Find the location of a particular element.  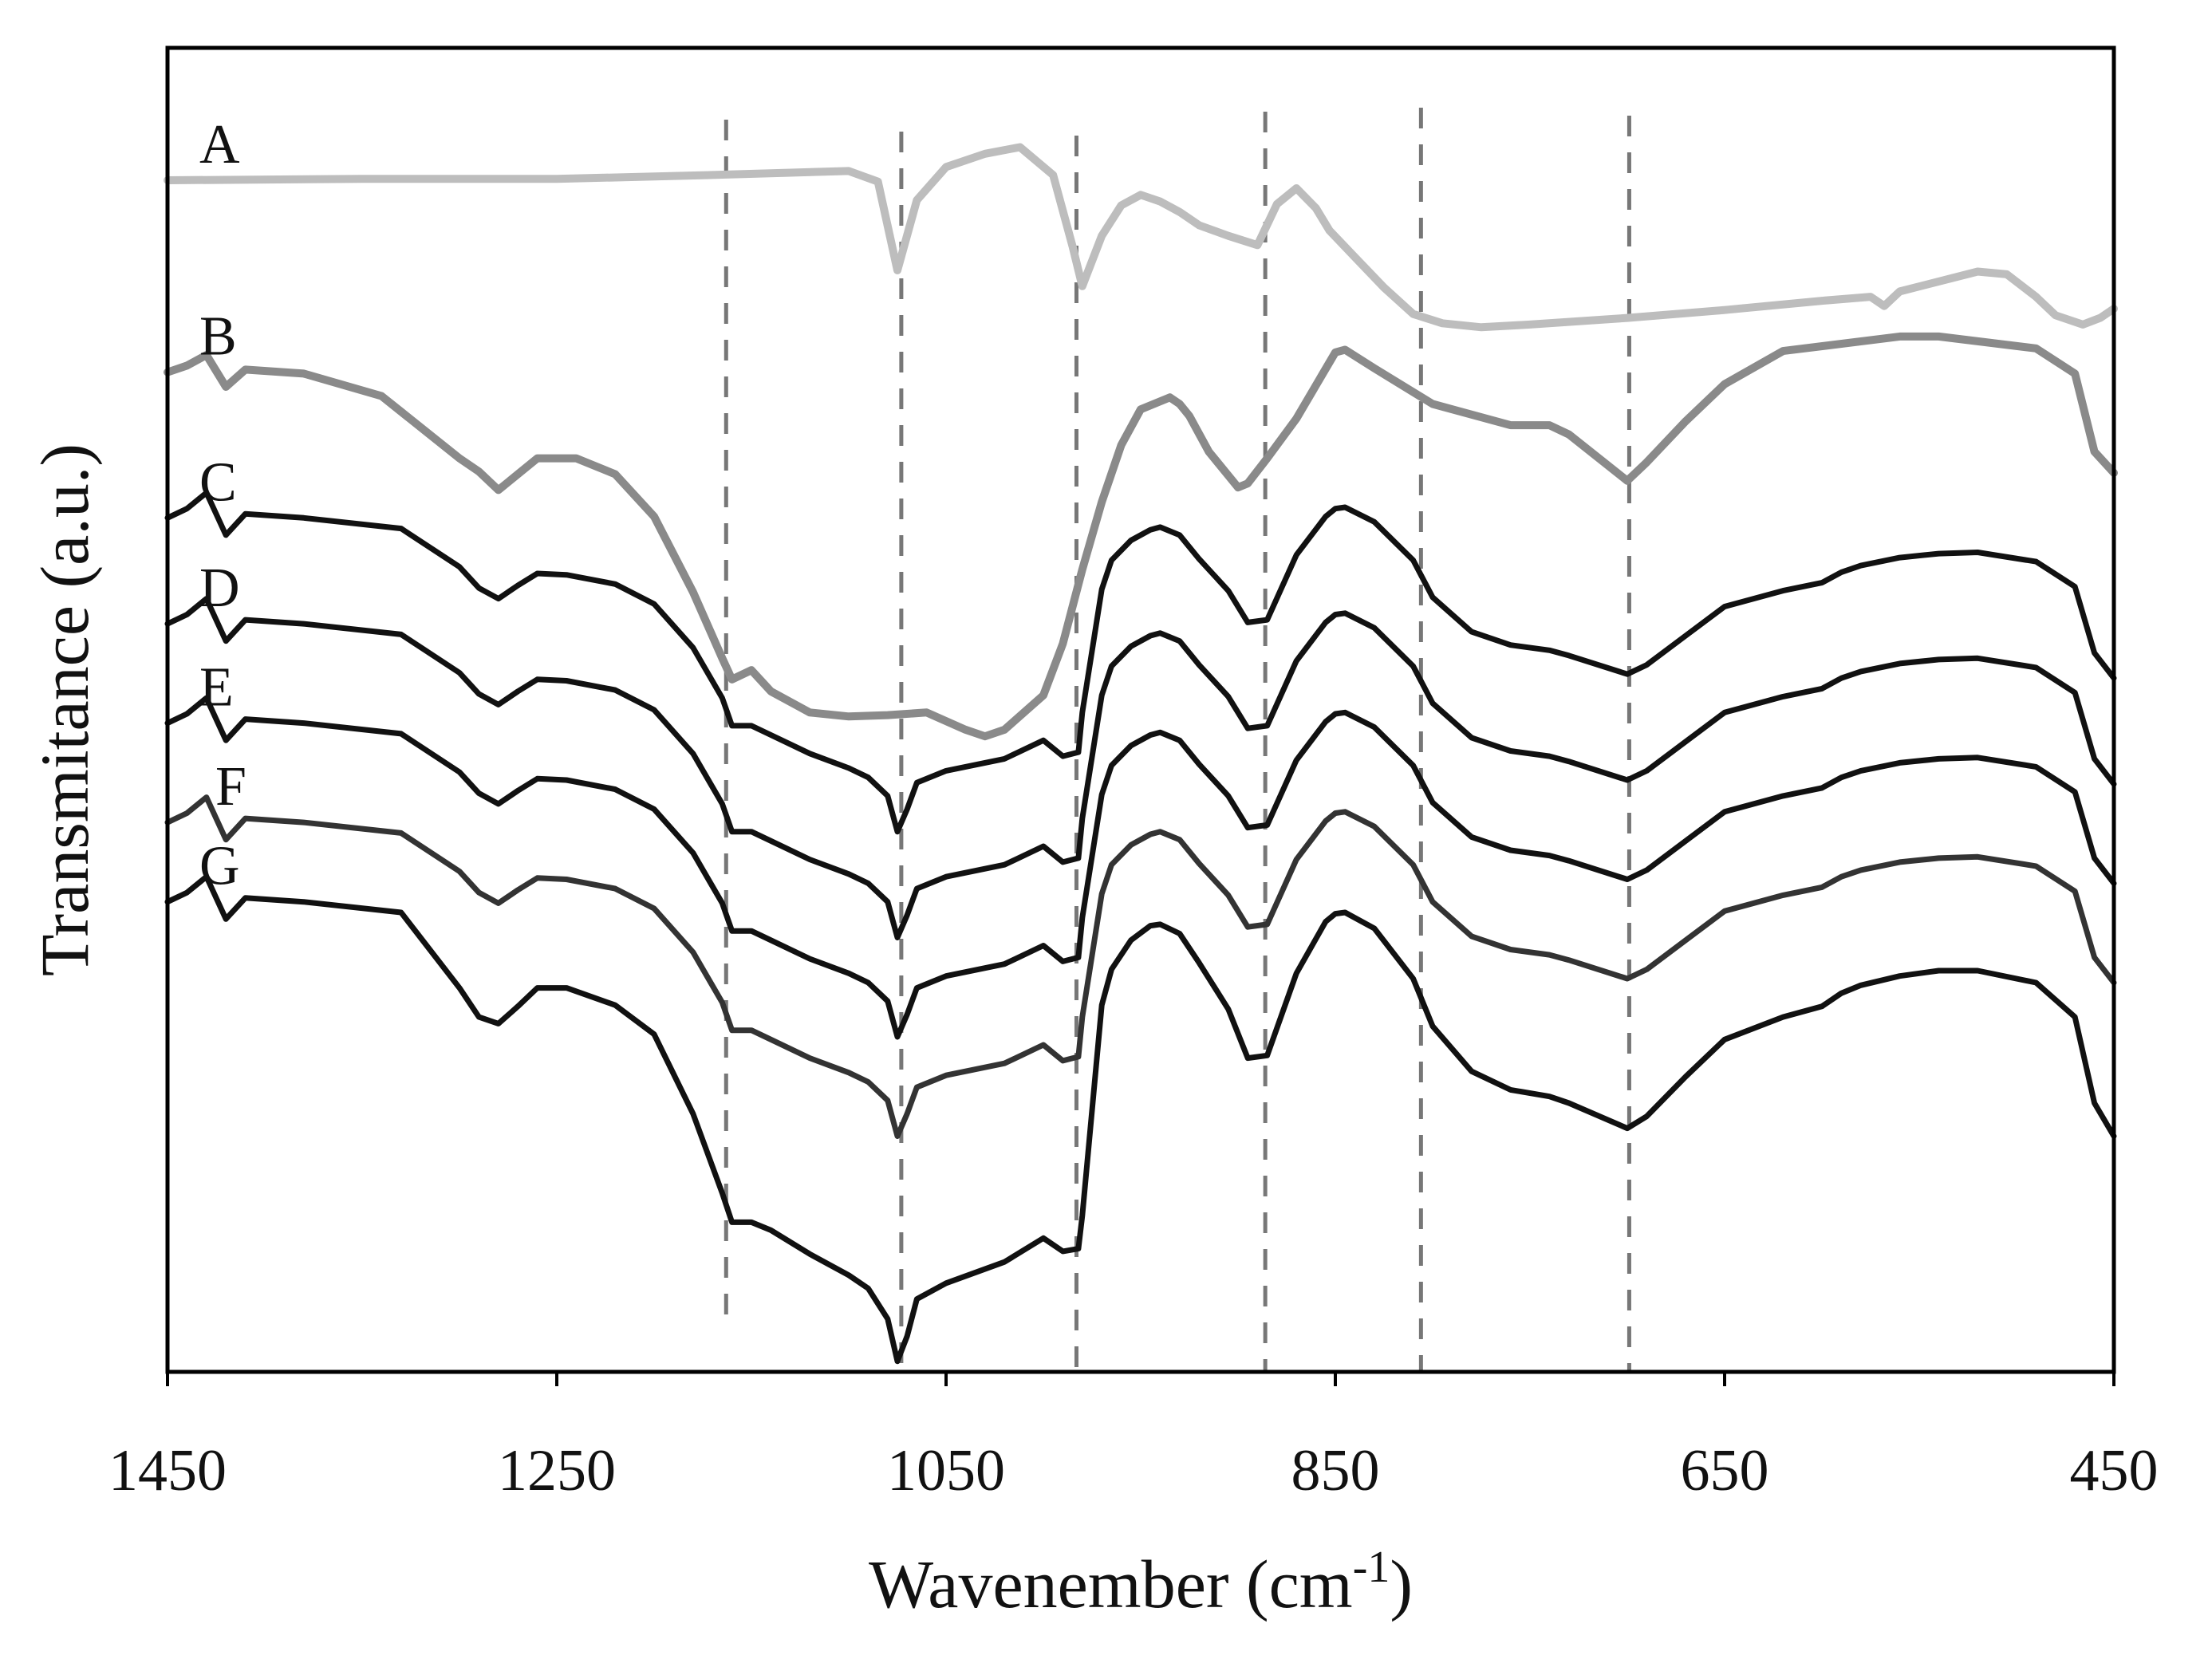

x-tick-label-1250: 1250 is located at coordinates (557, 1471).